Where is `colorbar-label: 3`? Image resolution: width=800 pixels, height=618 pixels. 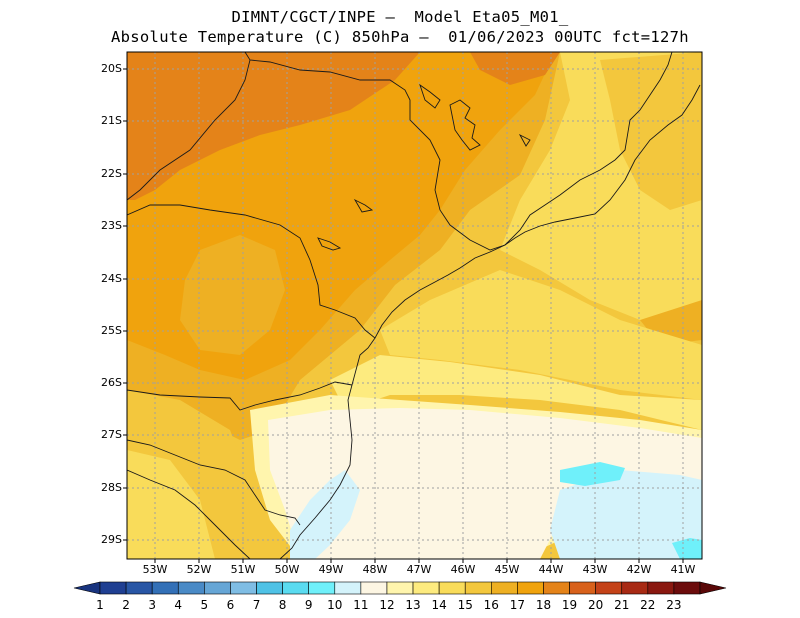
colorbar-label: 3 is located at coordinates (152, 605).